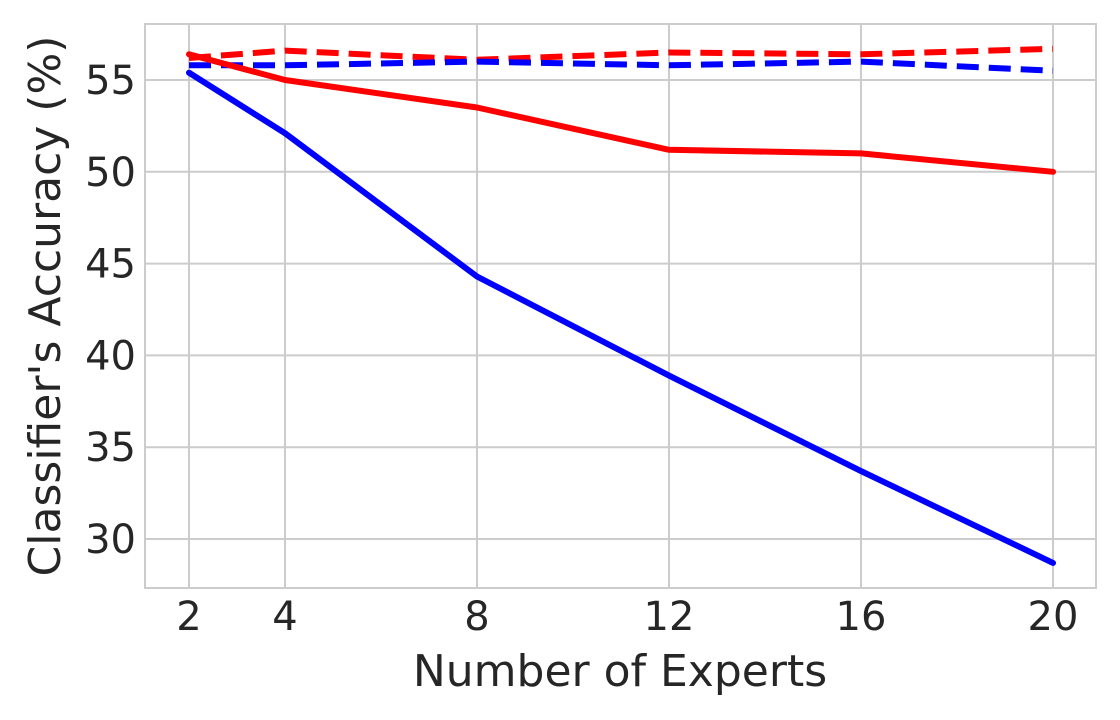  What do you see at coordinates (110, 356) in the screenshot?
I see `y-tick-label: 40` at bounding box center [110, 356].